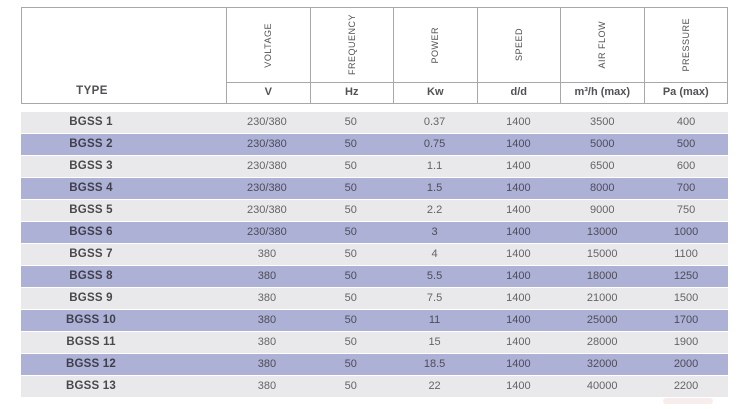 The width and height of the screenshot is (737, 409). I want to click on row-airflow-cell: 8000, so click(602, 188).